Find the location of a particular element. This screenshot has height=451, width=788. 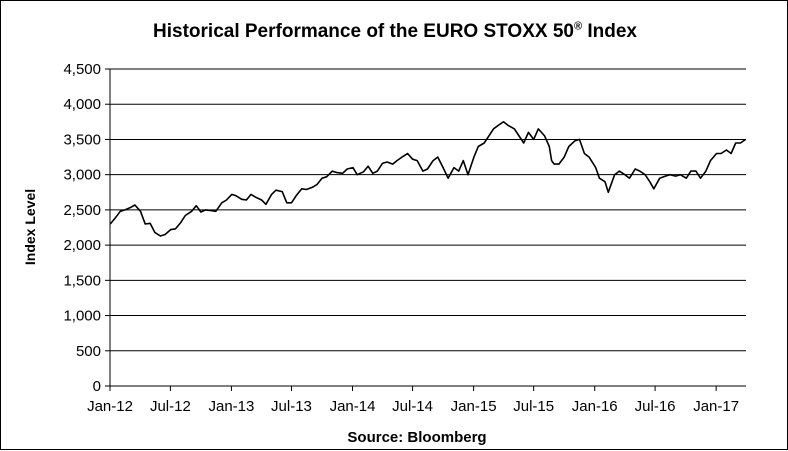

x-tick-label: Jul-16 is located at coordinates (655, 406).